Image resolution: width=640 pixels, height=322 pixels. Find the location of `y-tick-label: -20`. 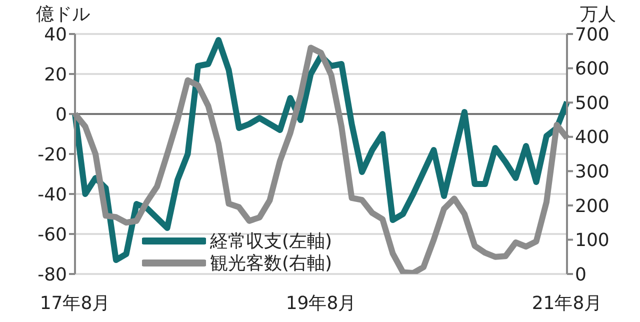

y-tick-label: -20 is located at coordinates (52, 155).